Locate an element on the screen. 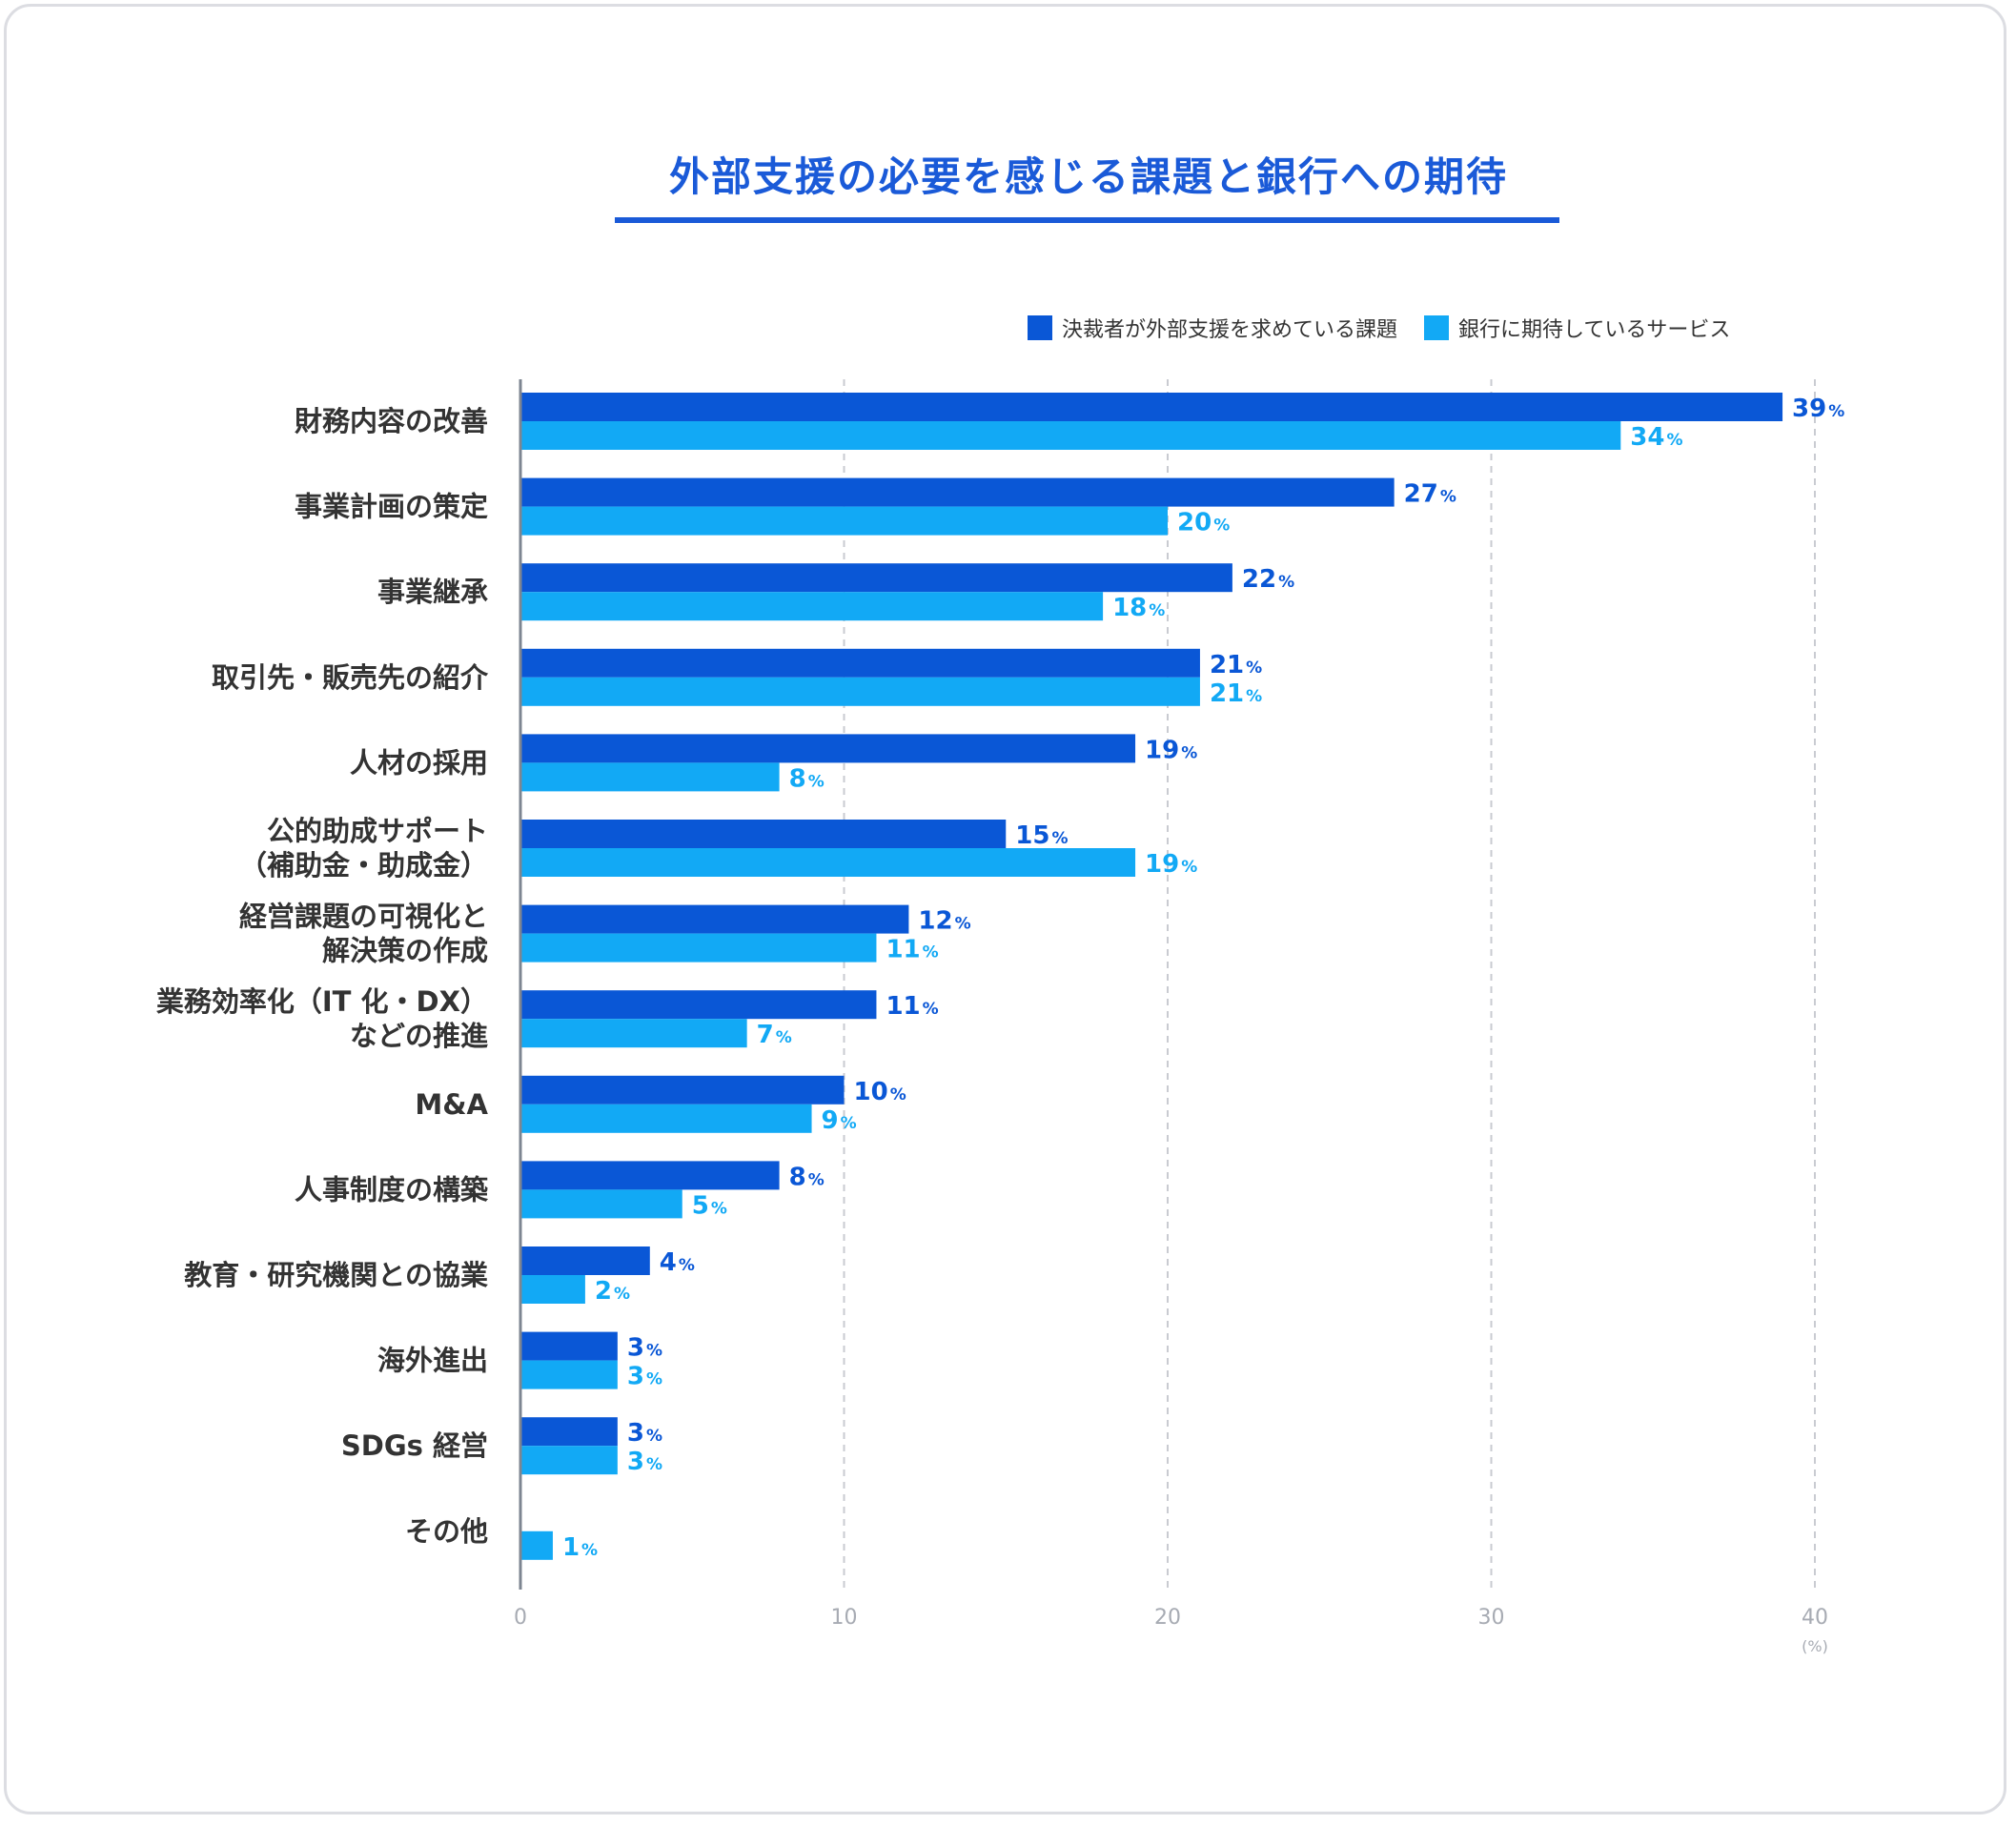 The height and width of the screenshot is (1824, 2016). value-label-s1-7: 11% is located at coordinates (912, 1007).